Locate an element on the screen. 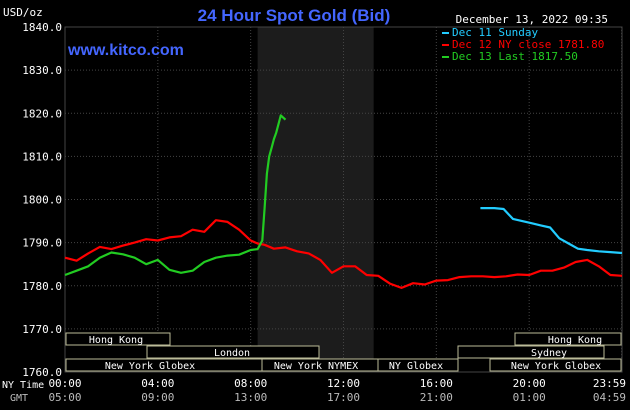 This screenshot has width=630, height=410. x-tick-label-ny: 04:00 is located at coordinates (157, 383).